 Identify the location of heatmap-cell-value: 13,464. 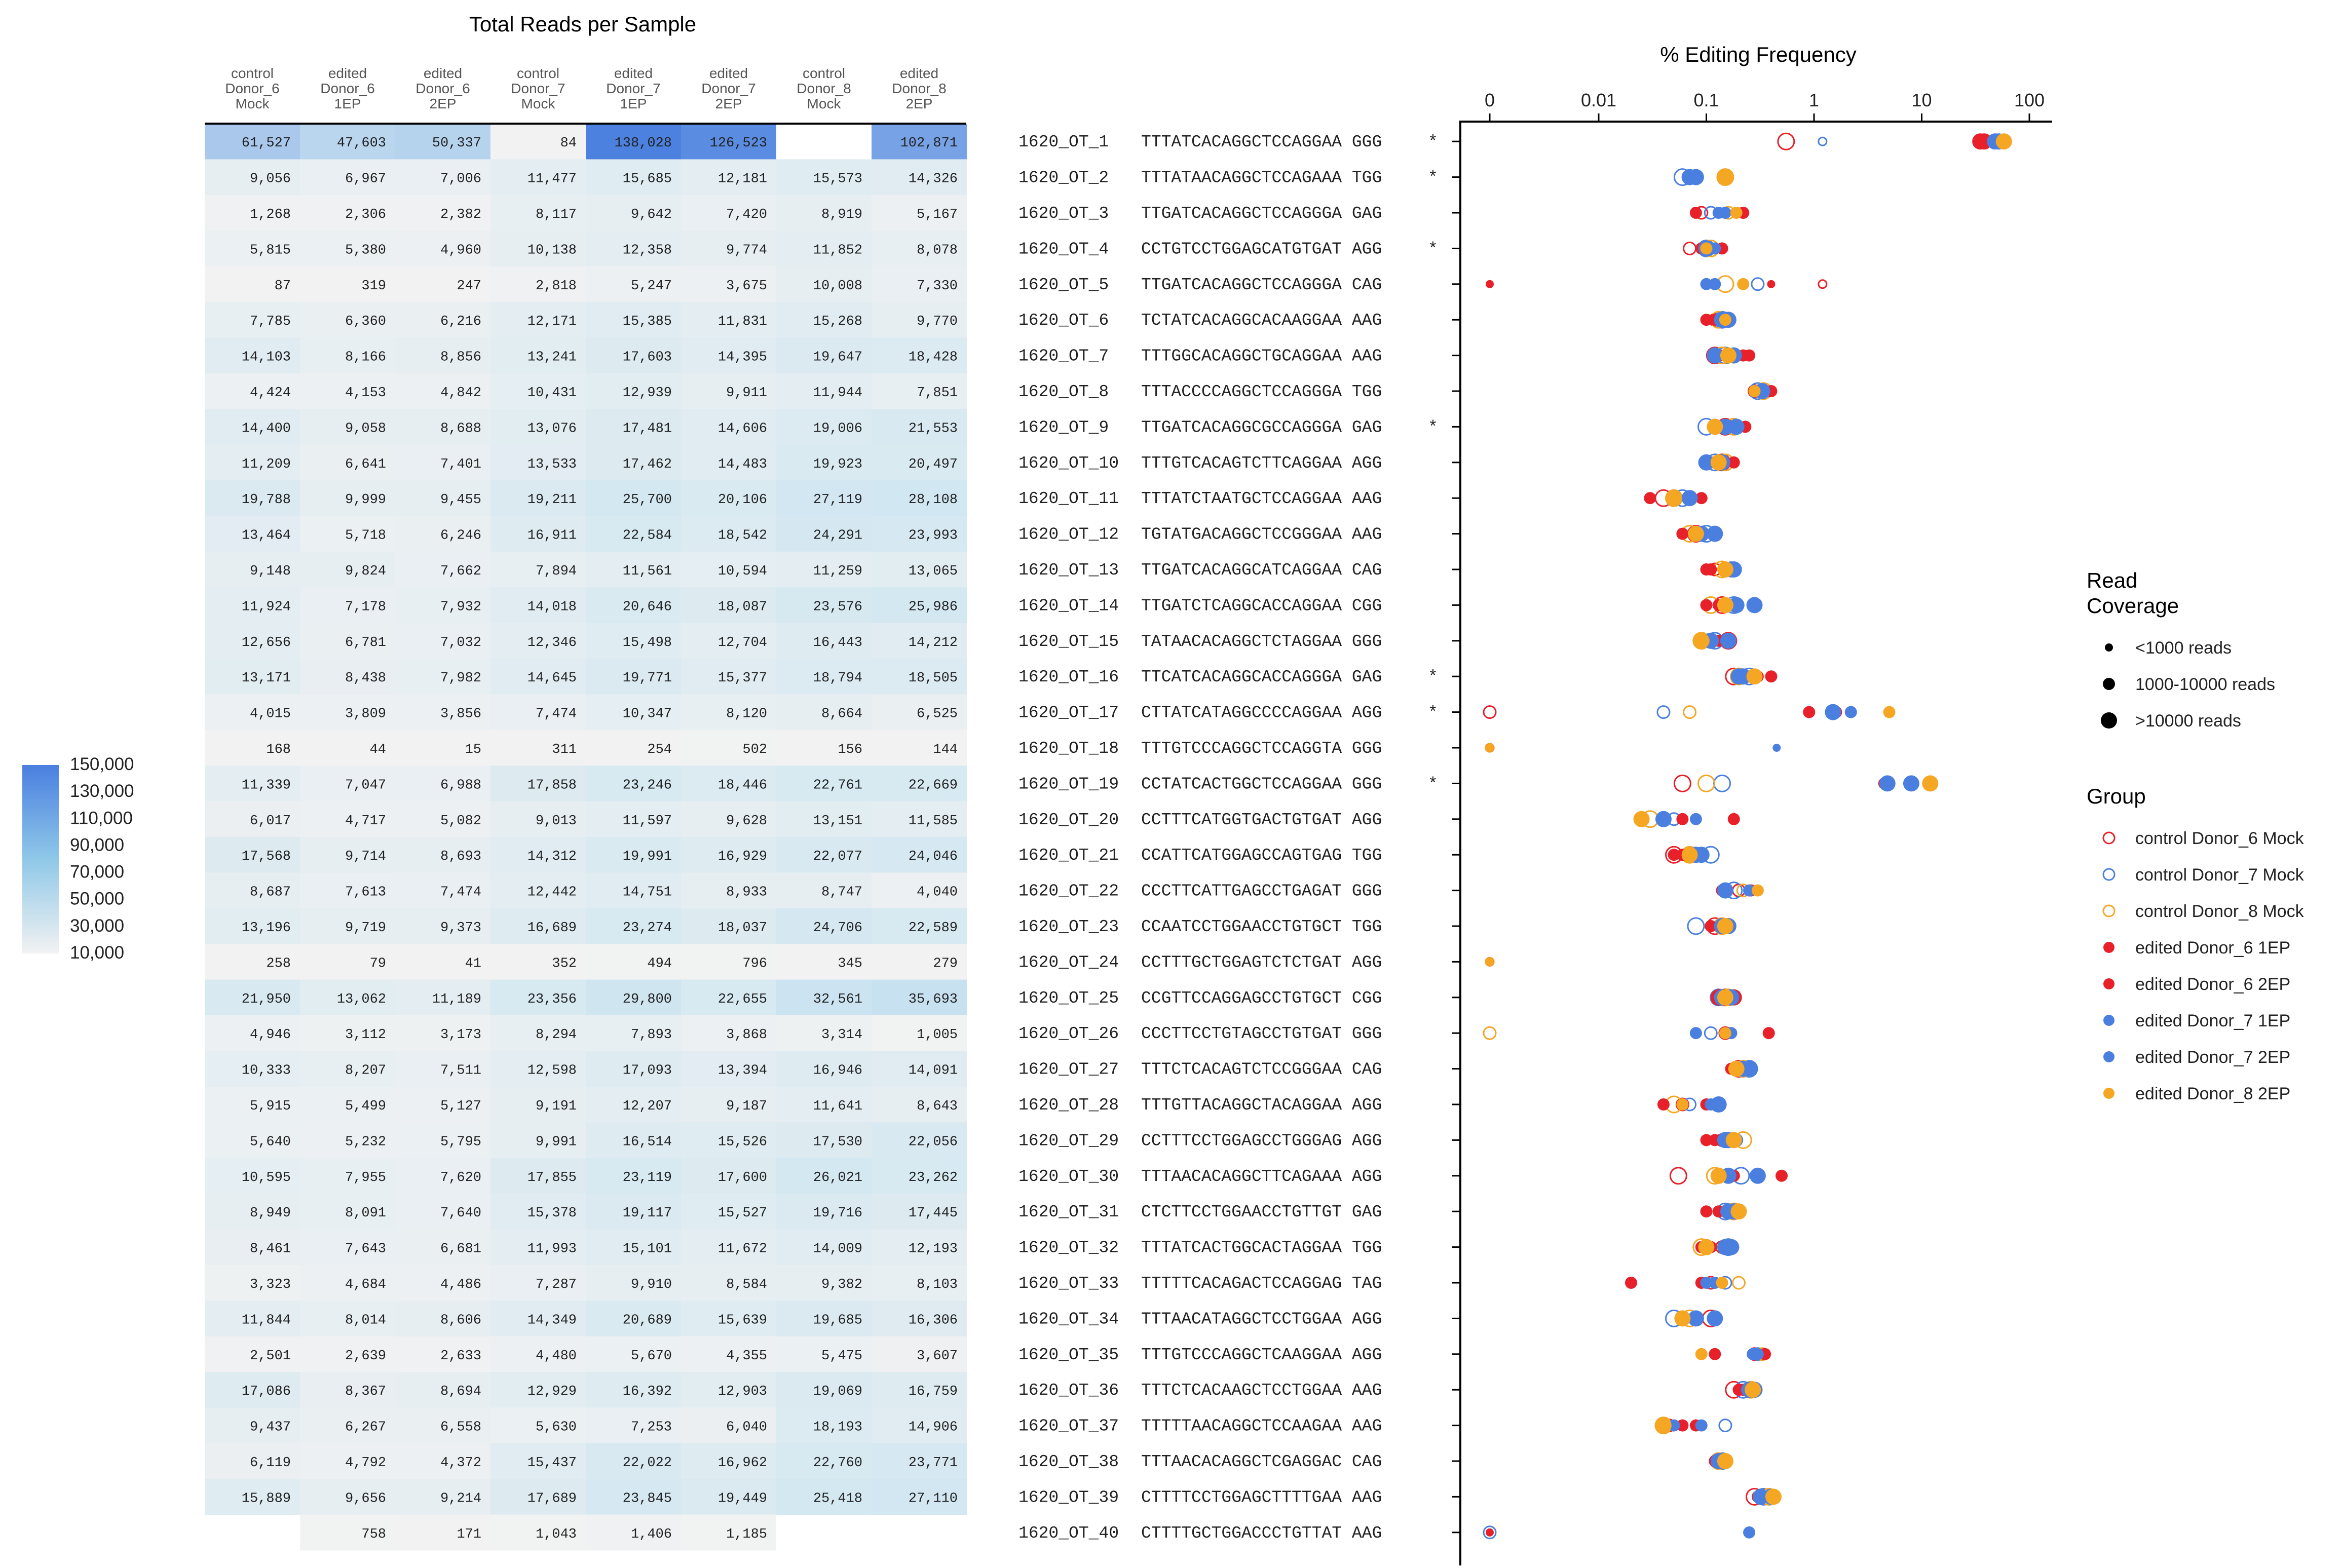
(266, 536).